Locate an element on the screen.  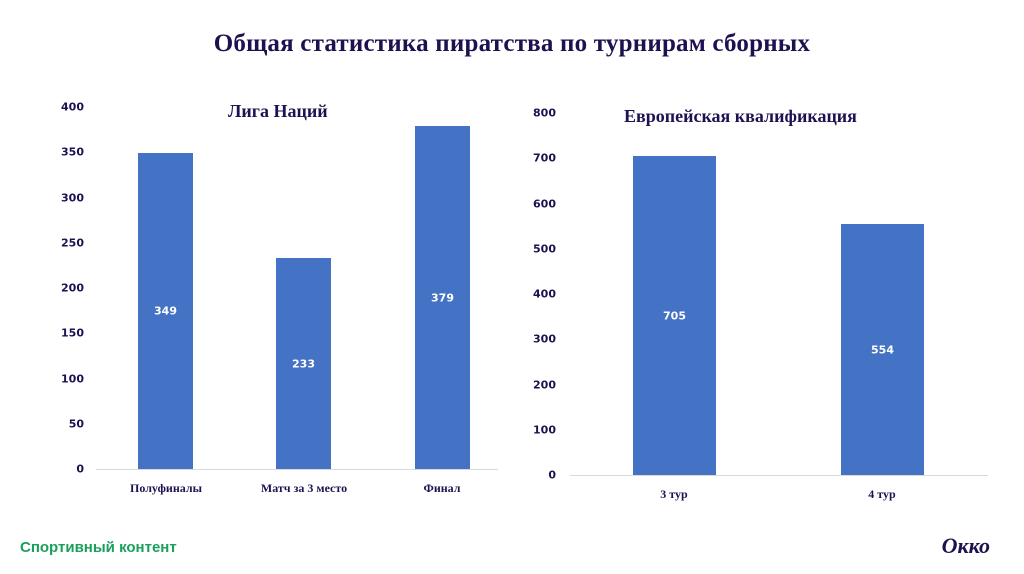
bar-round-3: 705 is located at coordinates (674, 315).